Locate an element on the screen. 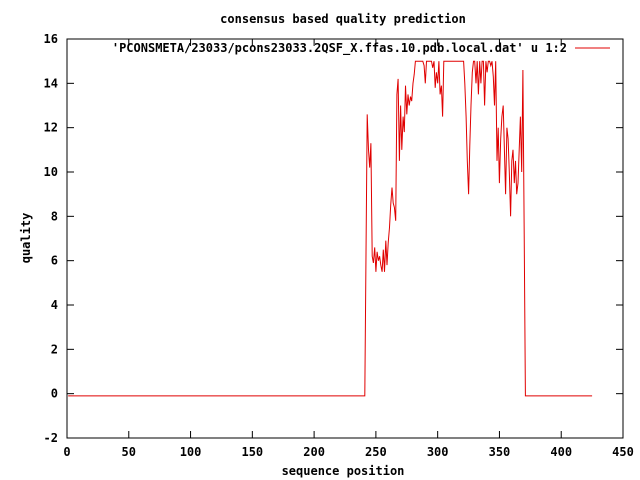 This screenshot has height=480, width=640. x-axis-label: sequence position is located at coordinates (343, 471).